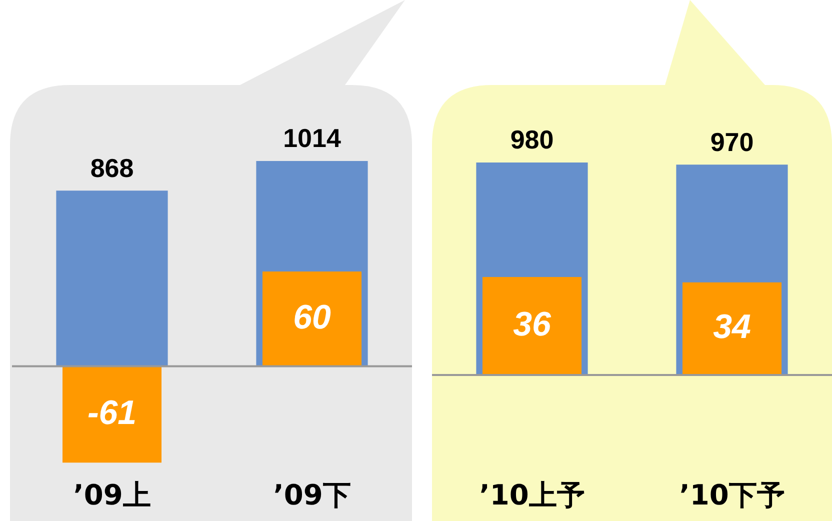 The height and width of the screenshot is (521, 832). What do you see at coordinates (532, 324) in the screenshot?
I see `data-label: 36` at bounding box center [532, 324].